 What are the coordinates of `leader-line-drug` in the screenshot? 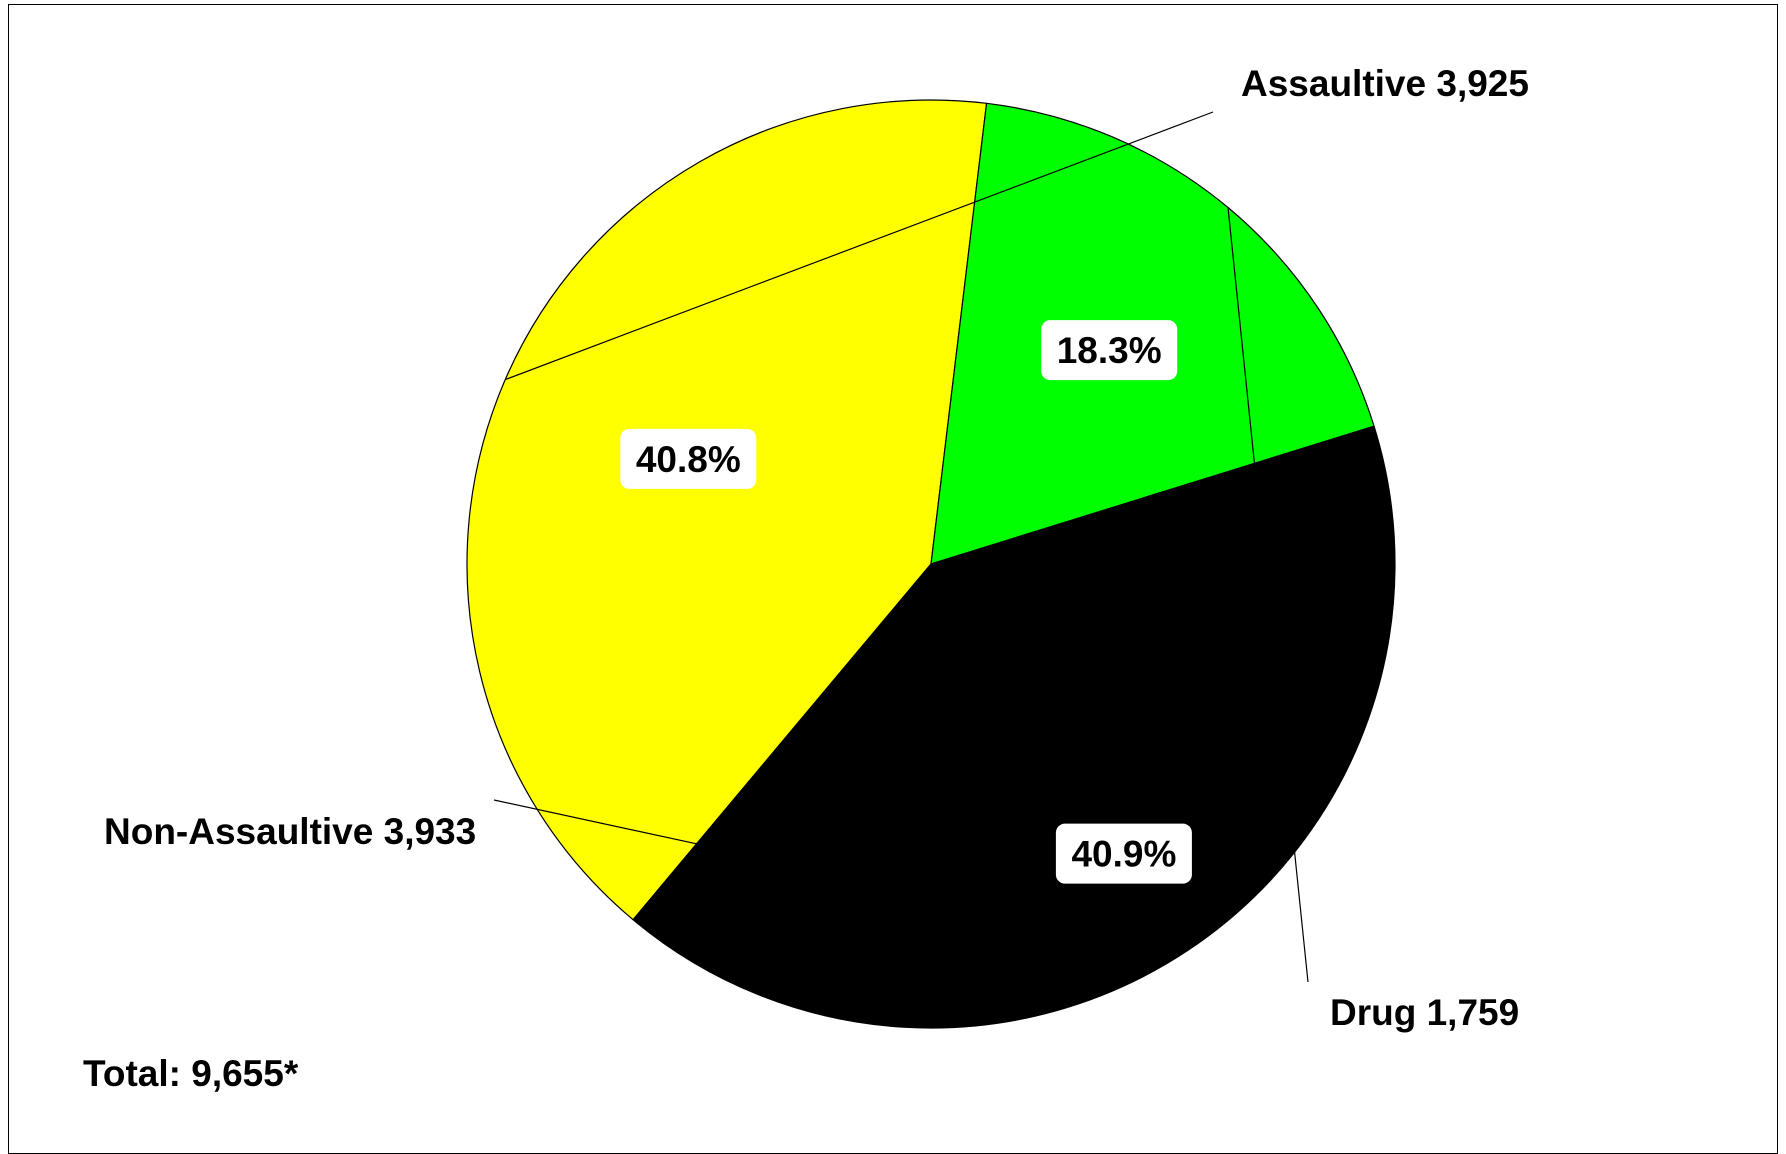 It's located at (1268, 595).